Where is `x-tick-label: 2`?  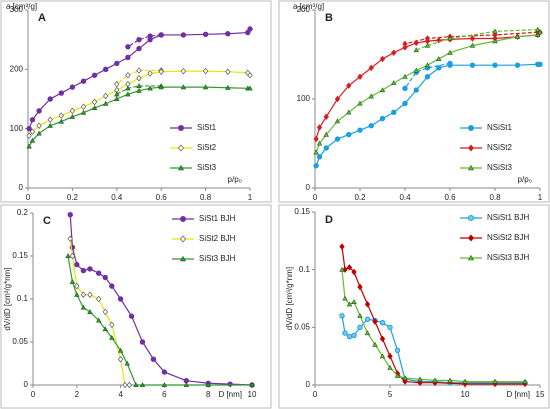 x-tick-label: 2 is located at coordinates (77, 394).